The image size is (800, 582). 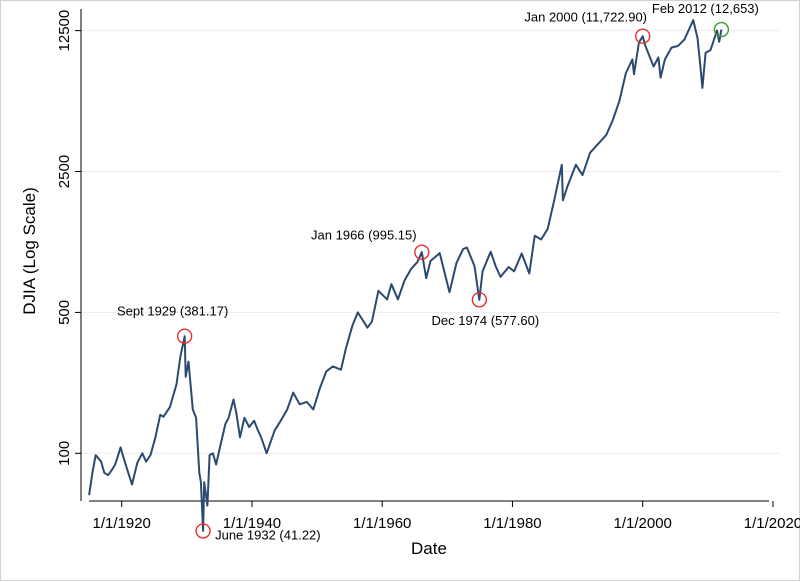 What do you see at coordinates (382, 523) in the screenshot?
I see `x-tick-label: 1/1/1960` at bounding box center [382, 523].